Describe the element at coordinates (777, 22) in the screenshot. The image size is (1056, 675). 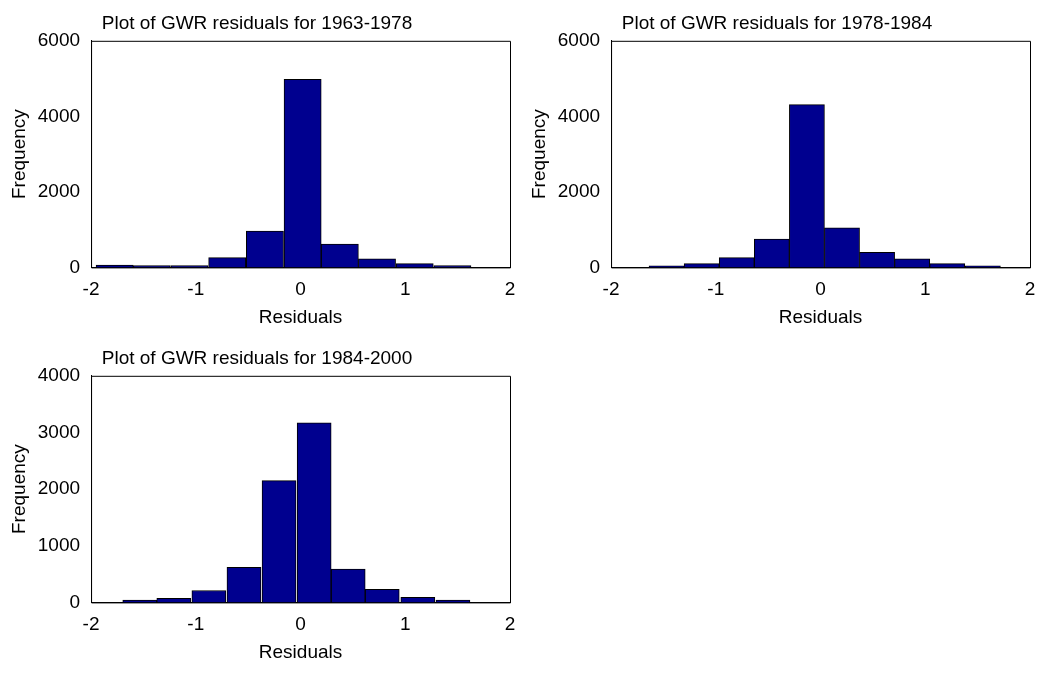
I see `chart-title: Plot of GWR residuals for 1978-1984` at that location.